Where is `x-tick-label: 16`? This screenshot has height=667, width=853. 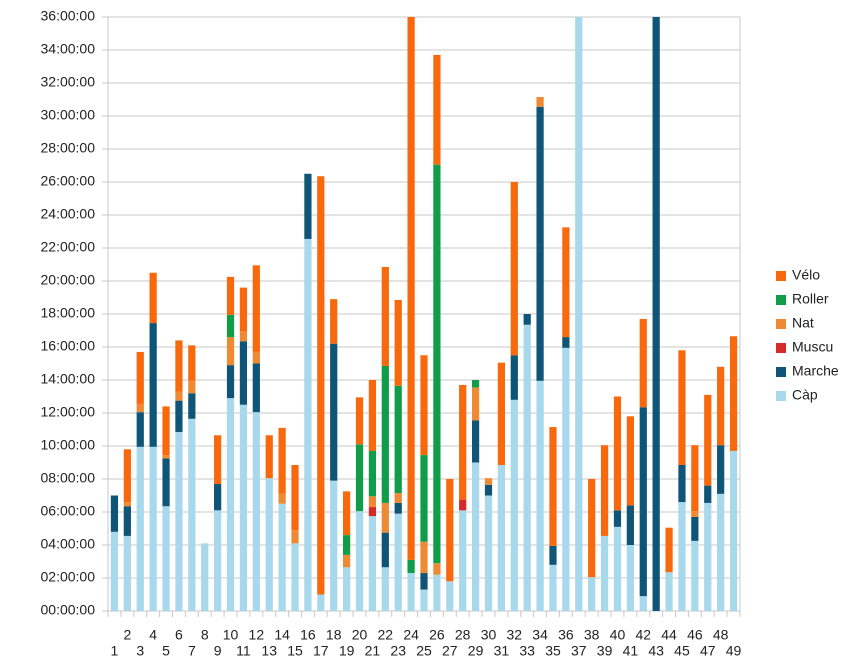 x-tick-label: 16 is located at coordinates (308, 635).